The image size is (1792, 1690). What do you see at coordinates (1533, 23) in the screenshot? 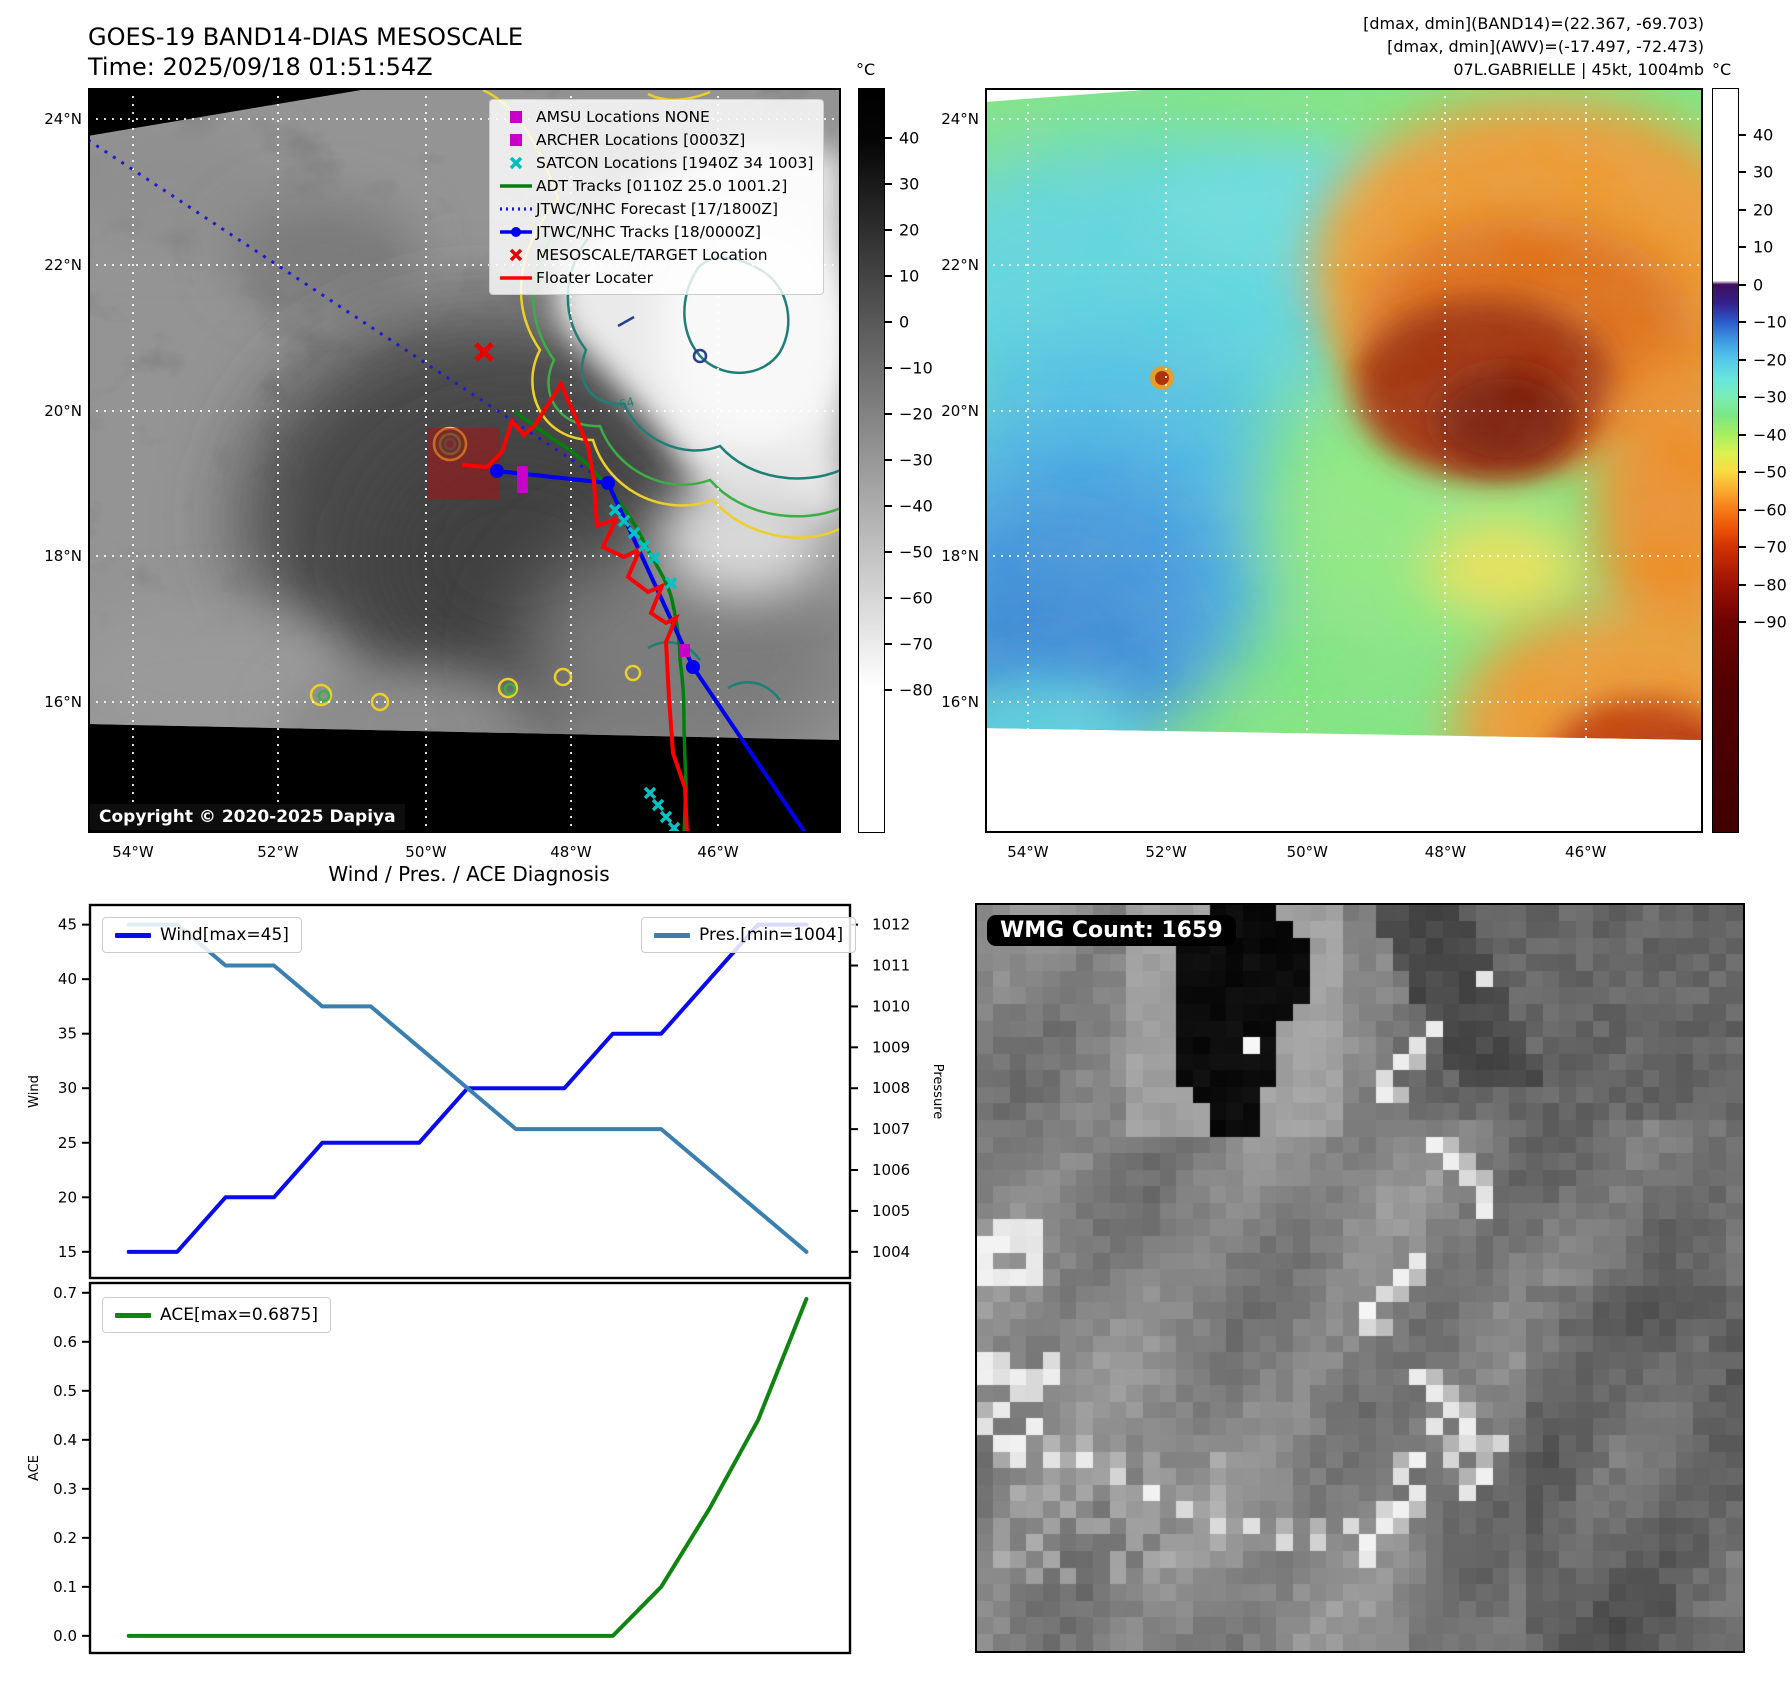
I see `dmax-dmin-band14: [dmax, dmin](BAND14)=(22.367, -69.703)` at bounding box center [1533, 23].